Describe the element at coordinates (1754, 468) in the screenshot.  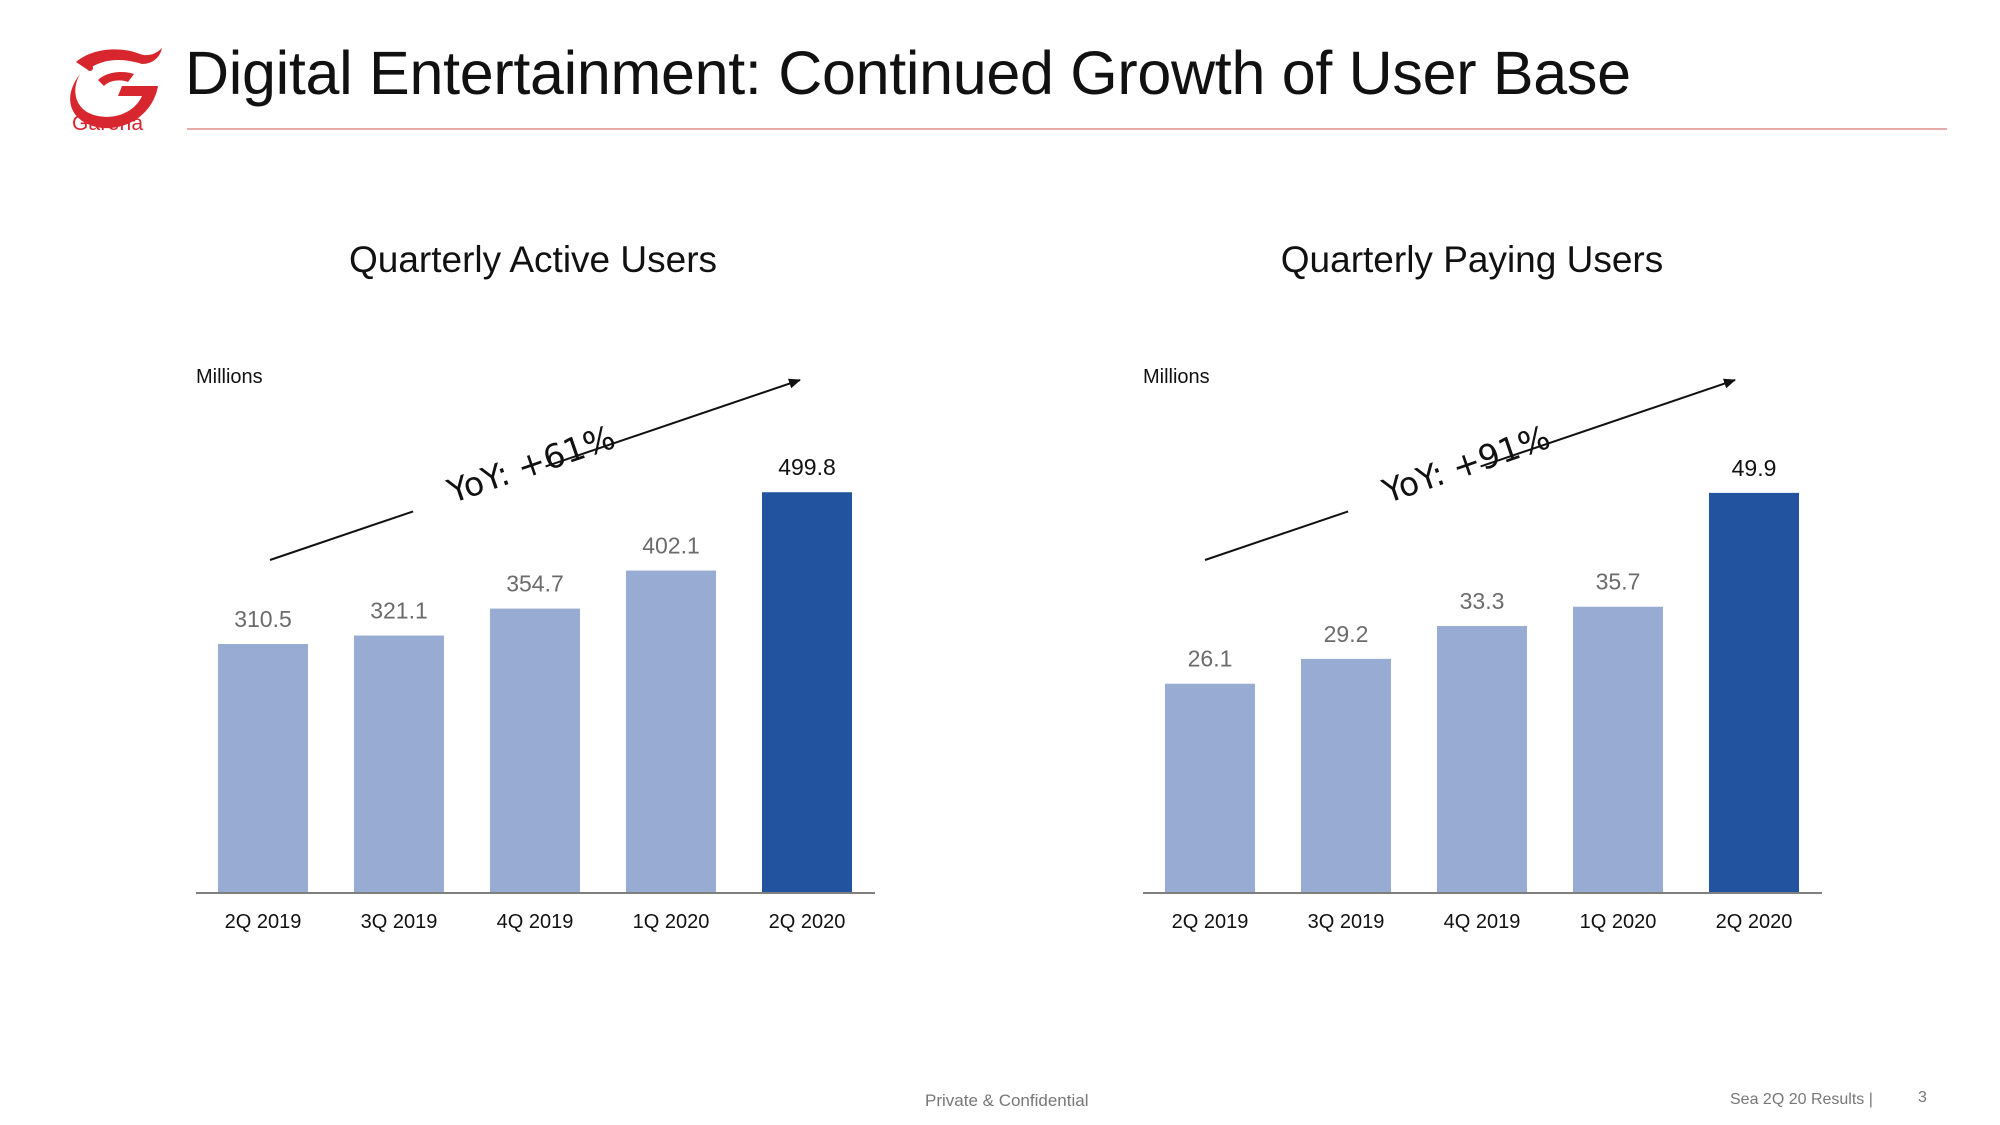
I see `value-label: 49.9` at that location.